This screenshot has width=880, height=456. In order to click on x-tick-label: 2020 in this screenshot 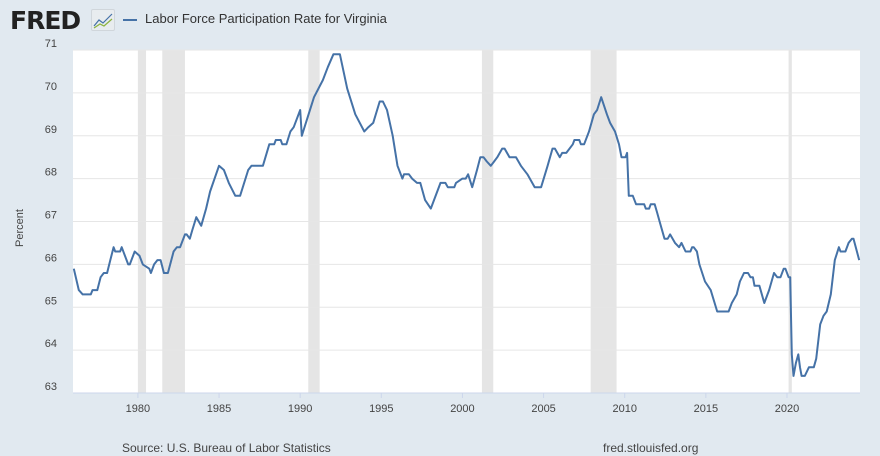, I will do `click(787, 409)`.